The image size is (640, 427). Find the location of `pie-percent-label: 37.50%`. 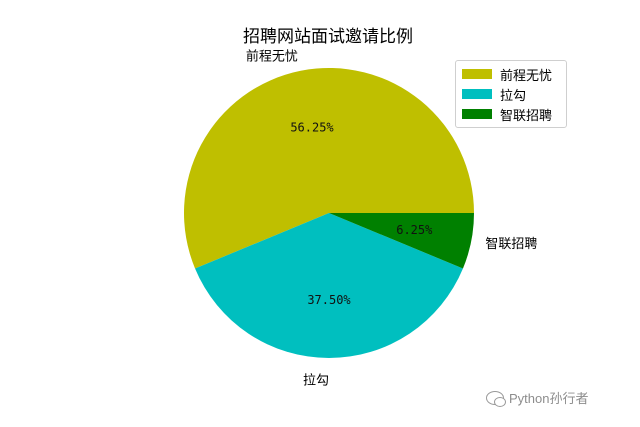

pie-percent-label: 37.50% is located at coordinates (329, 300).